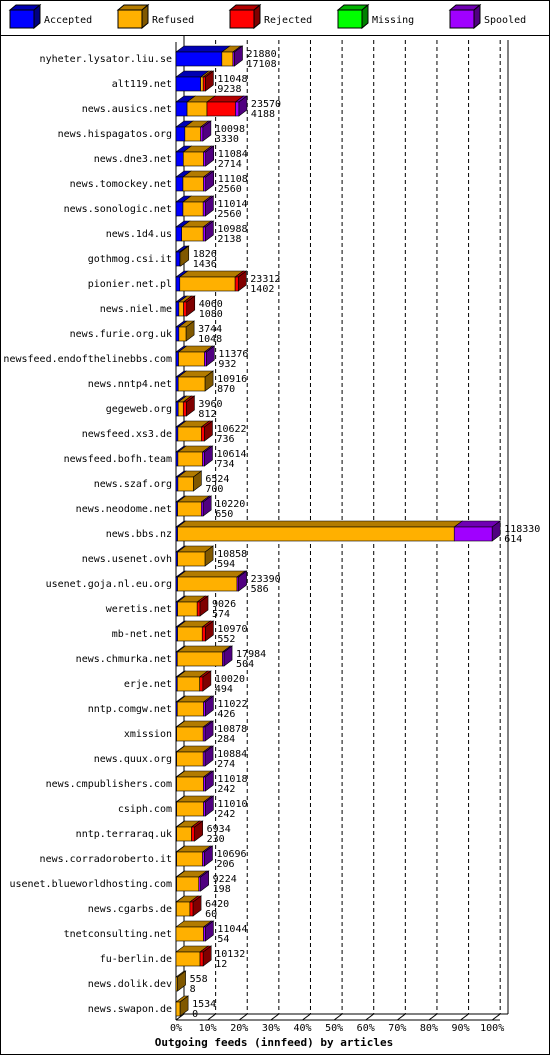 The height and width of the screenshot is (1055, 550). Describe the element at coordinates (226, 564) in the screenshot. I see `value-label-accepted: 594` at that location.